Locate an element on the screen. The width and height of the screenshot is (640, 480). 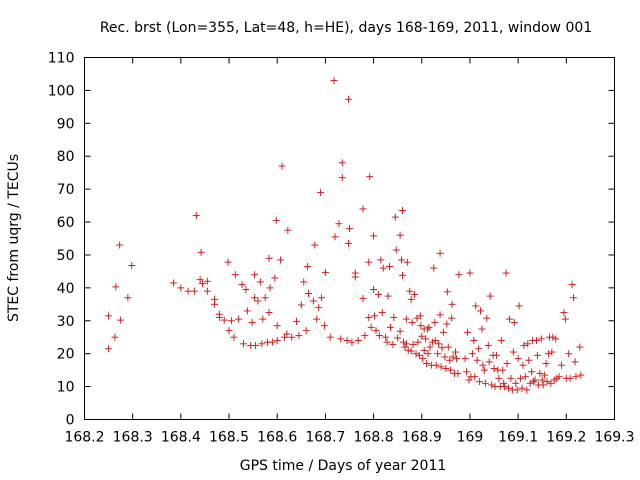
y-tick-label: 70 is located at coordinates (66, 190).